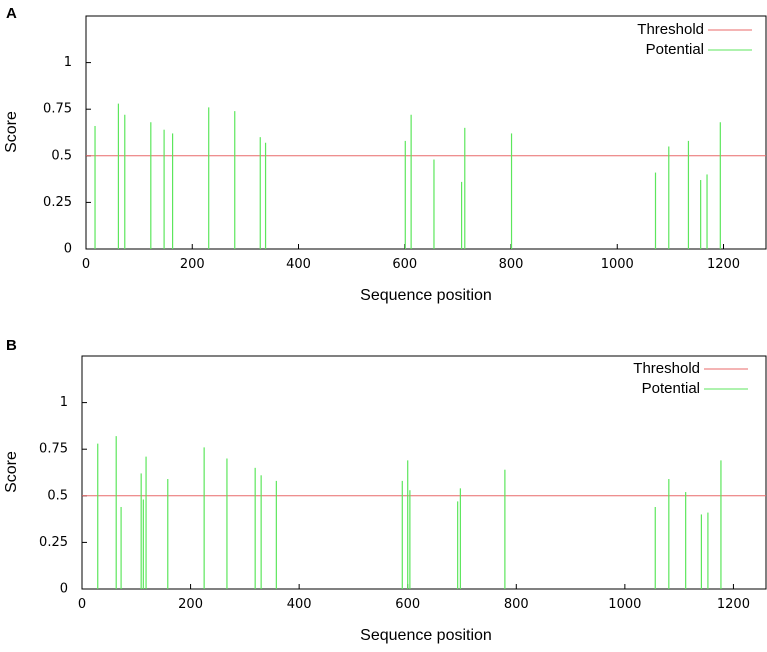  Describe the element at coordinates (11, 345) in the screenshot. I see `panel-label: B` at that location.